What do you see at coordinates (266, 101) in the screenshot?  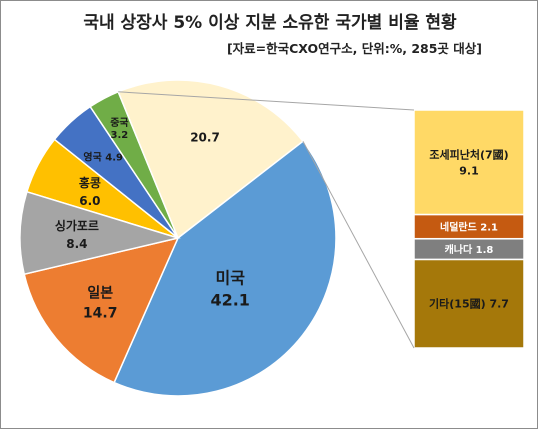 I see `connector-line-top` at bounding box center [266, 101].